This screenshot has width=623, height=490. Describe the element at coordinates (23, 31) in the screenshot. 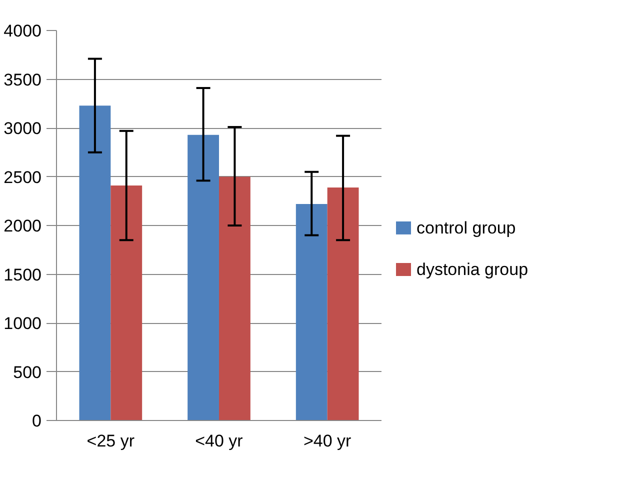

I see `y-tick-label: 4000` at that location.